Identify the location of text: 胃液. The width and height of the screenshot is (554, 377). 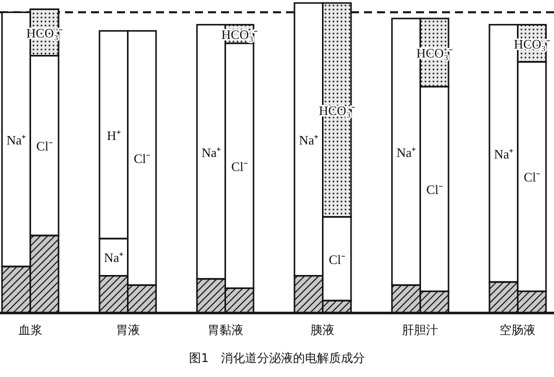
(128, 330).